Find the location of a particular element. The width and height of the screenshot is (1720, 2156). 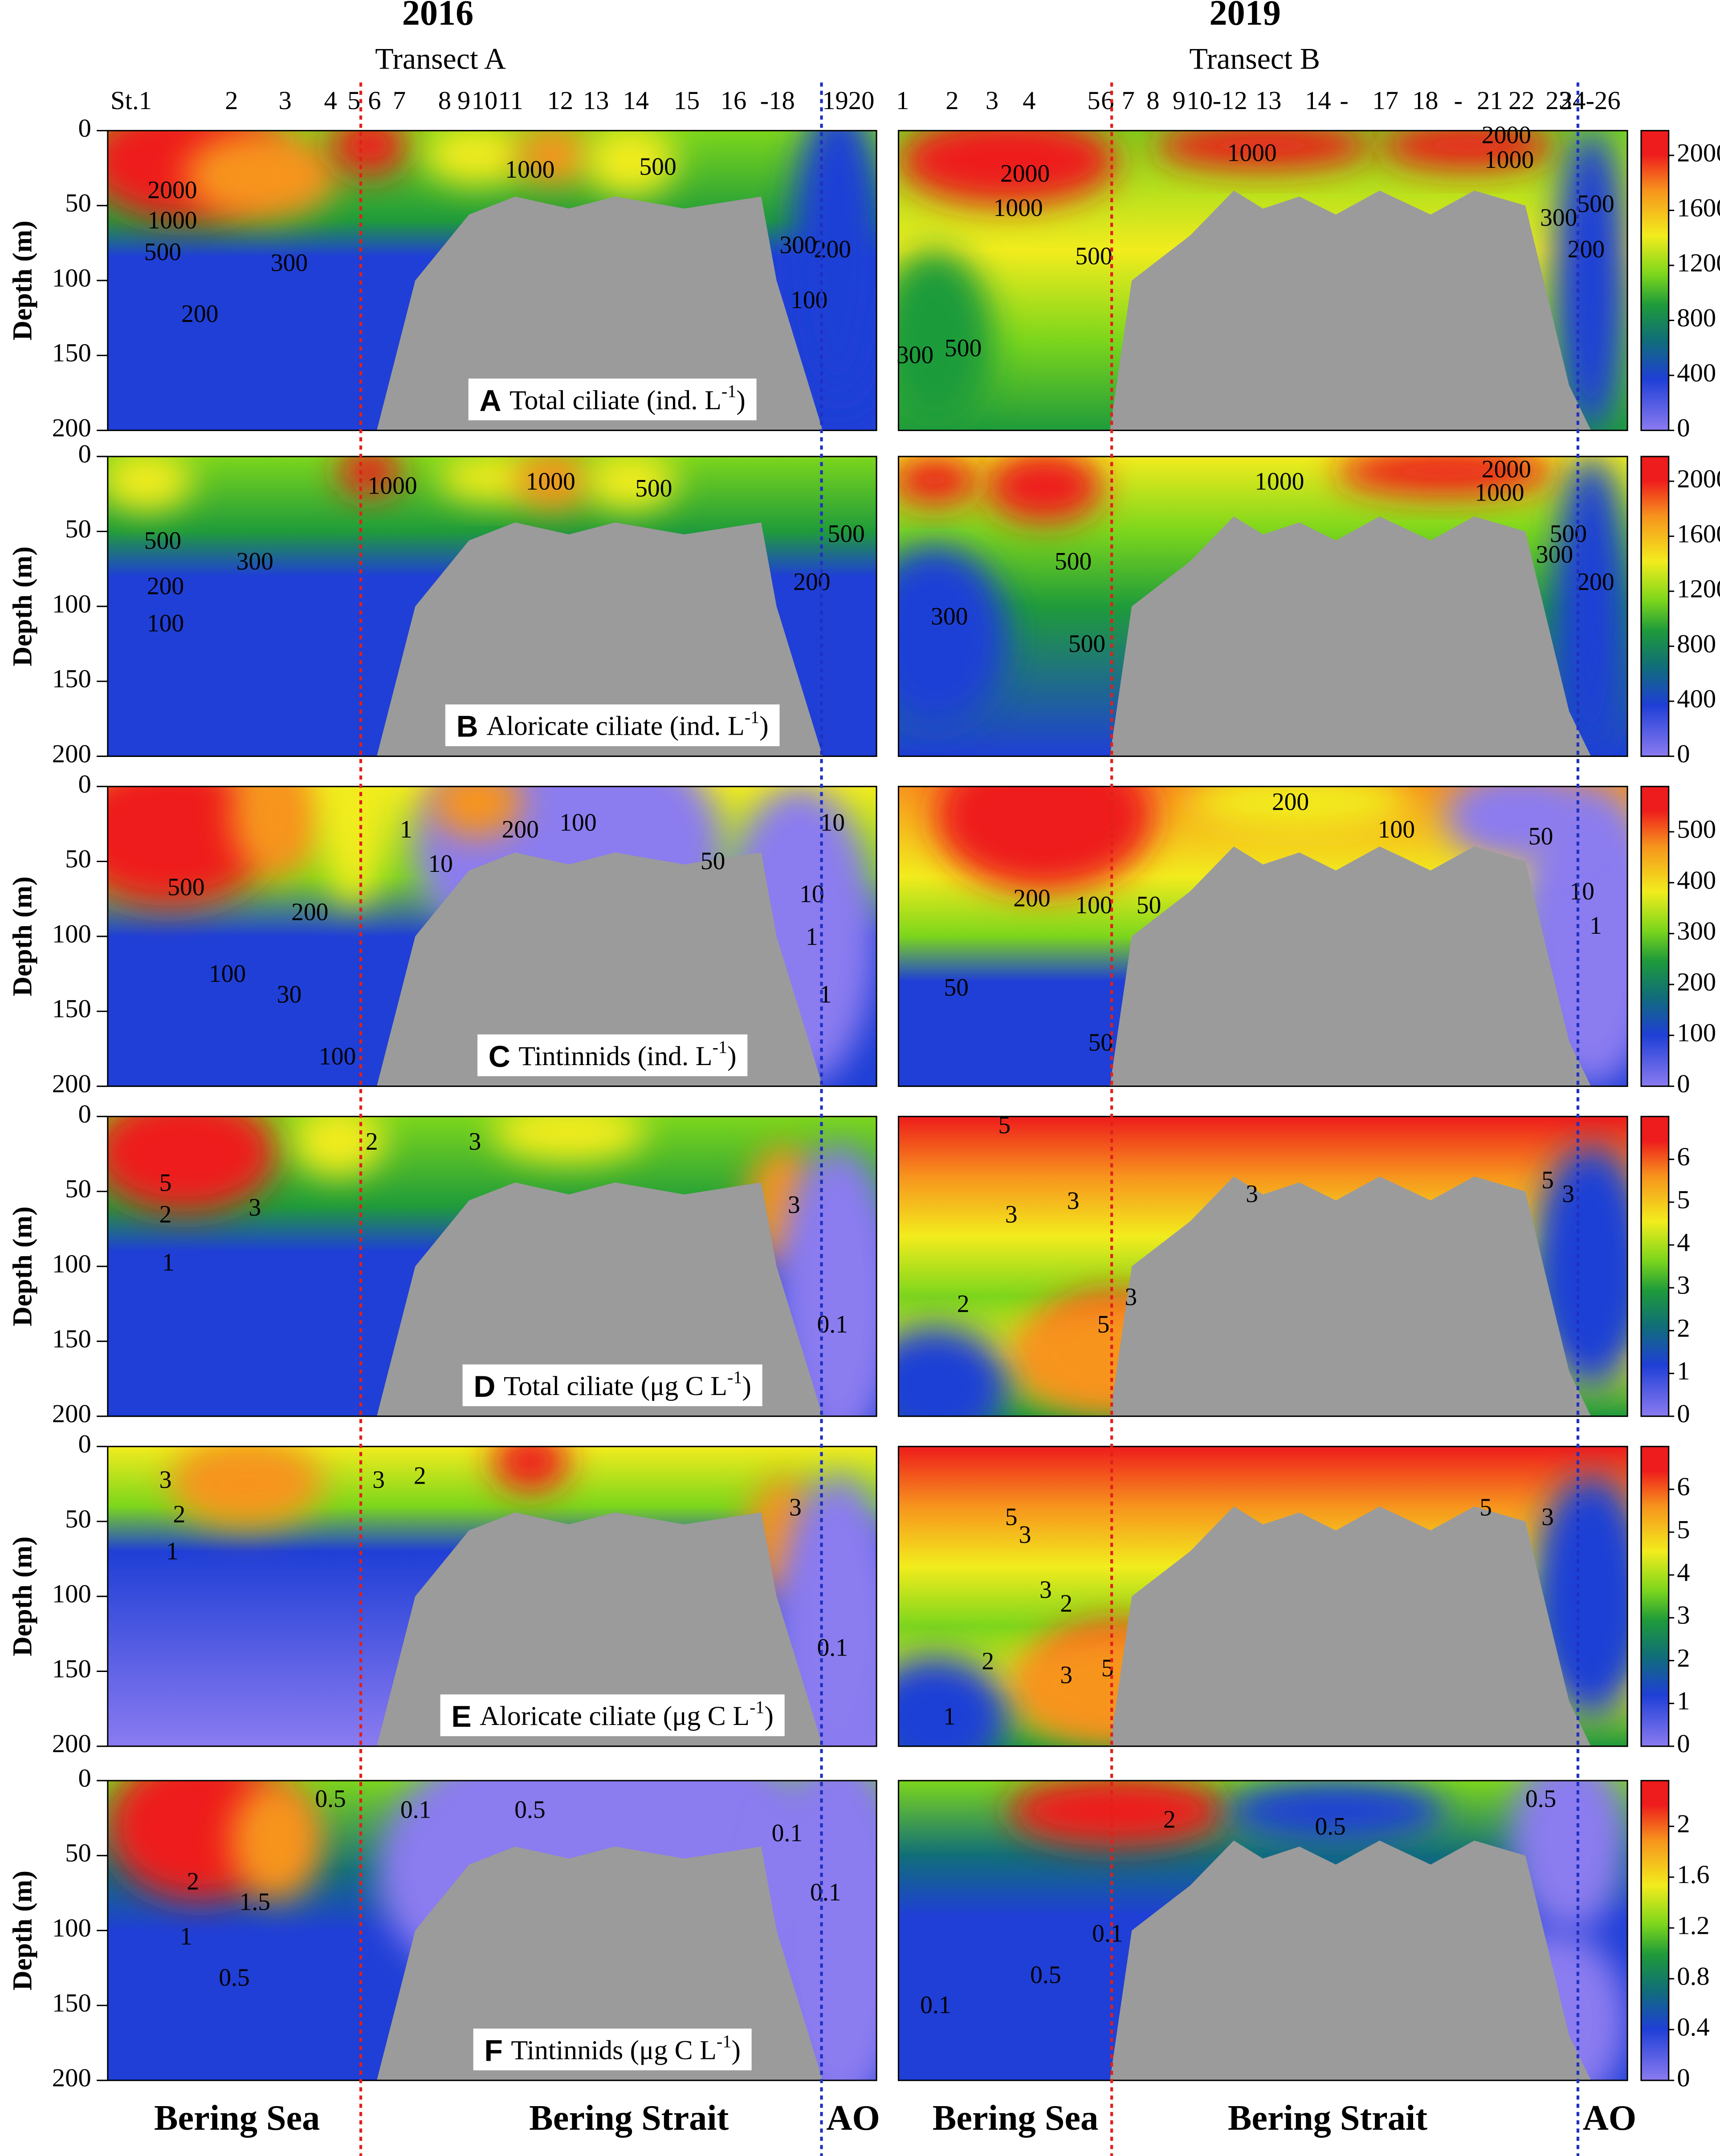

contour-label: 300 is located at coordinates (949, 616).